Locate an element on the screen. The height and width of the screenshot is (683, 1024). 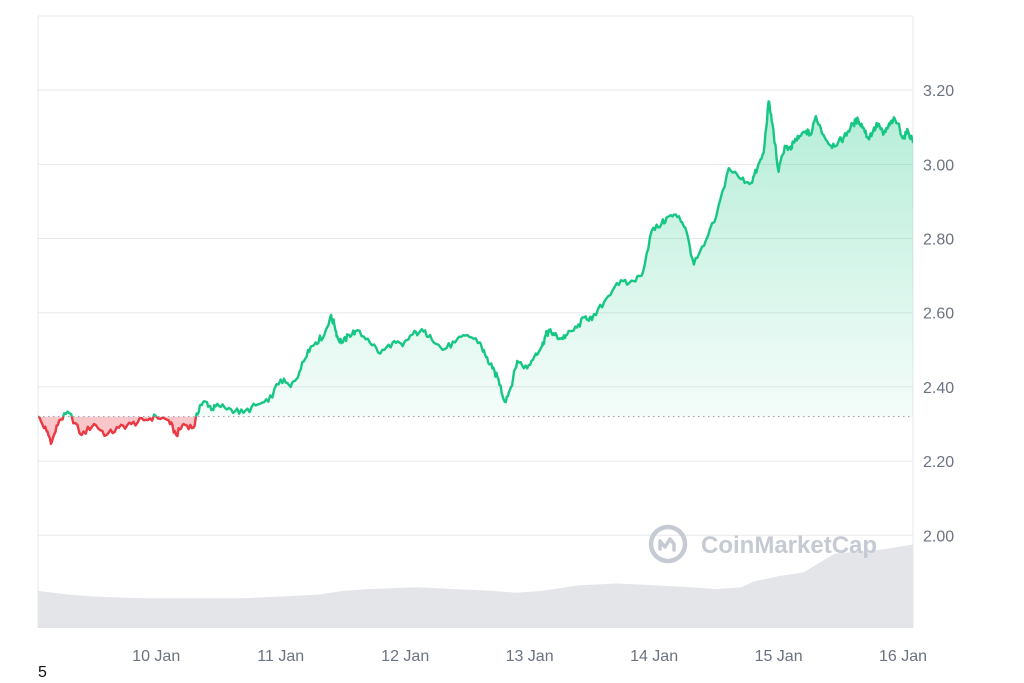
x-tick-label: 13 Jan is located at coordinates (530, 656).